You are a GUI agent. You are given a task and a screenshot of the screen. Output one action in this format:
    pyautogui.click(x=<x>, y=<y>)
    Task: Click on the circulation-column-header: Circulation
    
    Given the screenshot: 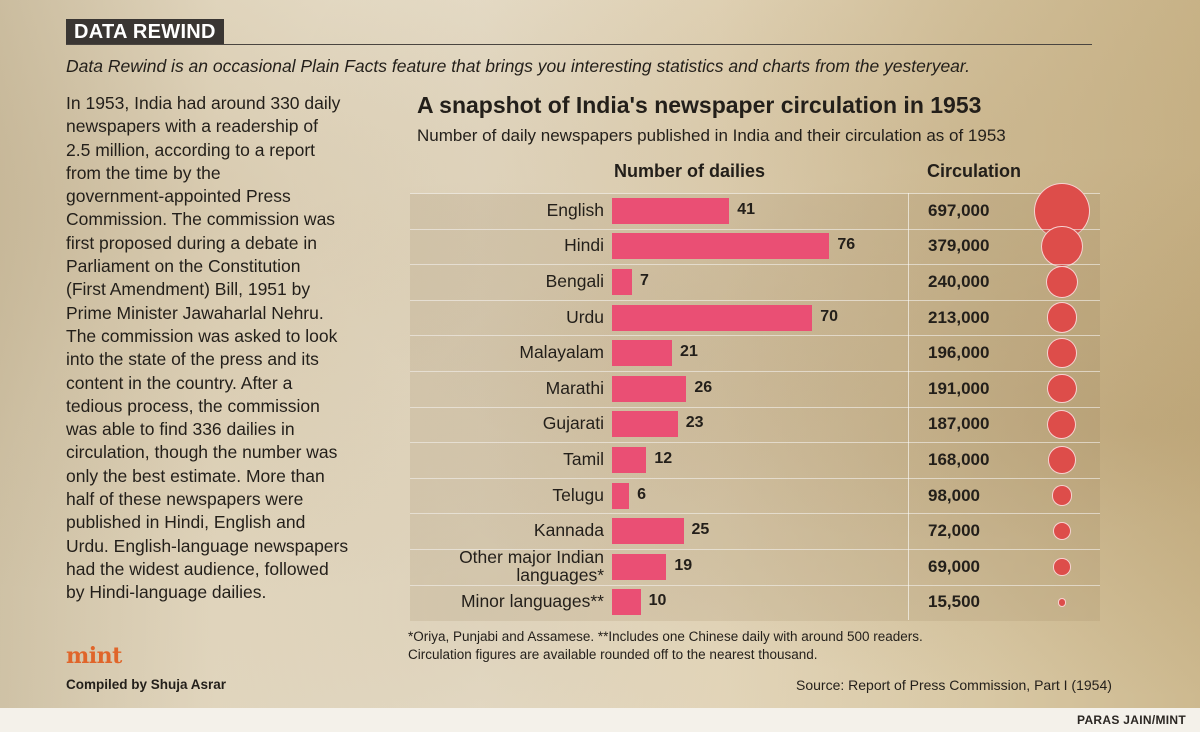 What is the action you would take?
    pyautogui.click(x=974, y=171)
    